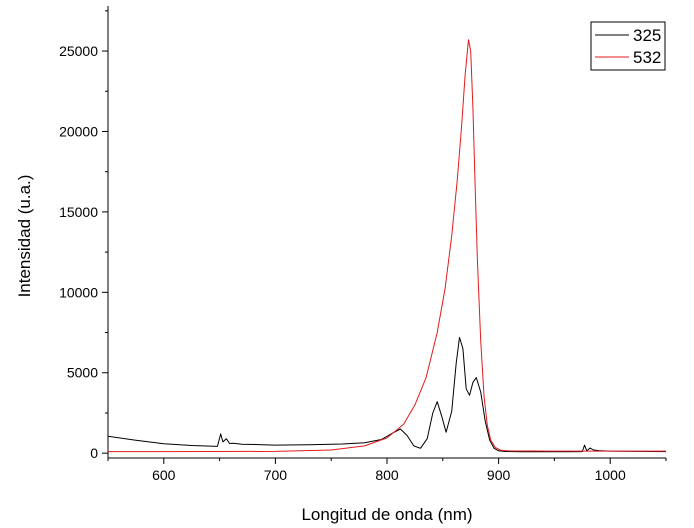 This screenshot has width=694, height=528. What do you see at coordinates (82, 373) in the screenshot?
I see `y-tick-label: 5000` at bounding box center [82, 373].